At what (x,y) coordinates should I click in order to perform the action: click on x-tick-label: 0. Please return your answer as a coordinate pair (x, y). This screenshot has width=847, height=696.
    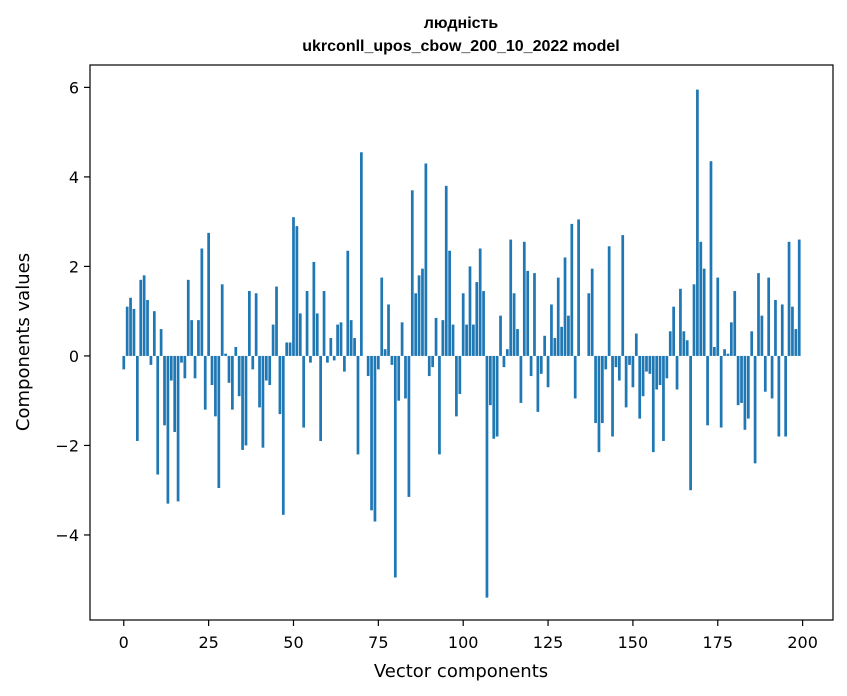
    Looking at the image, I should click on (124, 642).